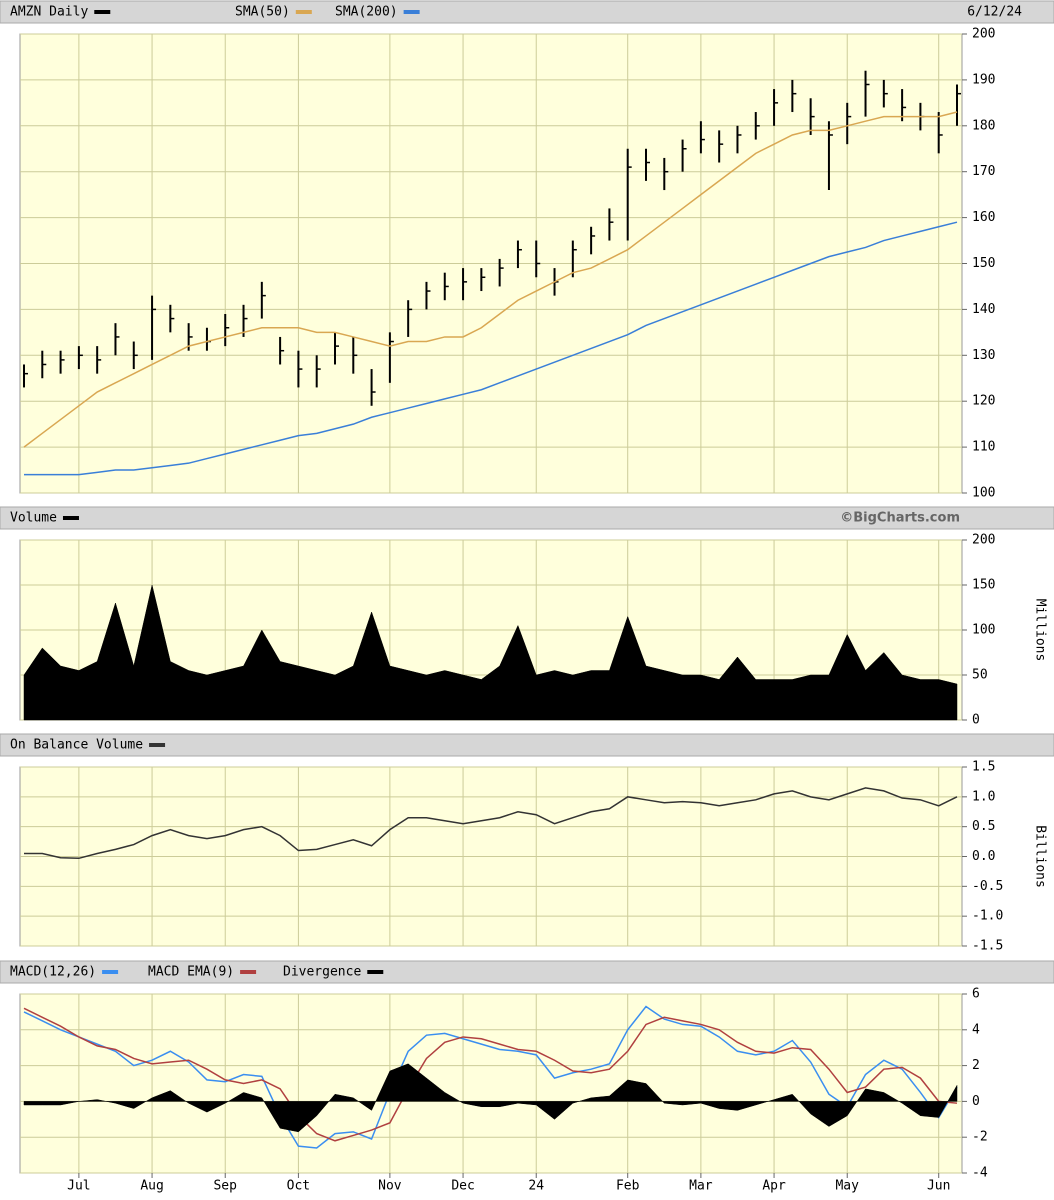 The height and width of the screenshot is (1200, 1054). What do you see at coordinates (976, 1065) in the screenshot?
I see `y-tick-label: 2` at bounding box center [976, 1065].